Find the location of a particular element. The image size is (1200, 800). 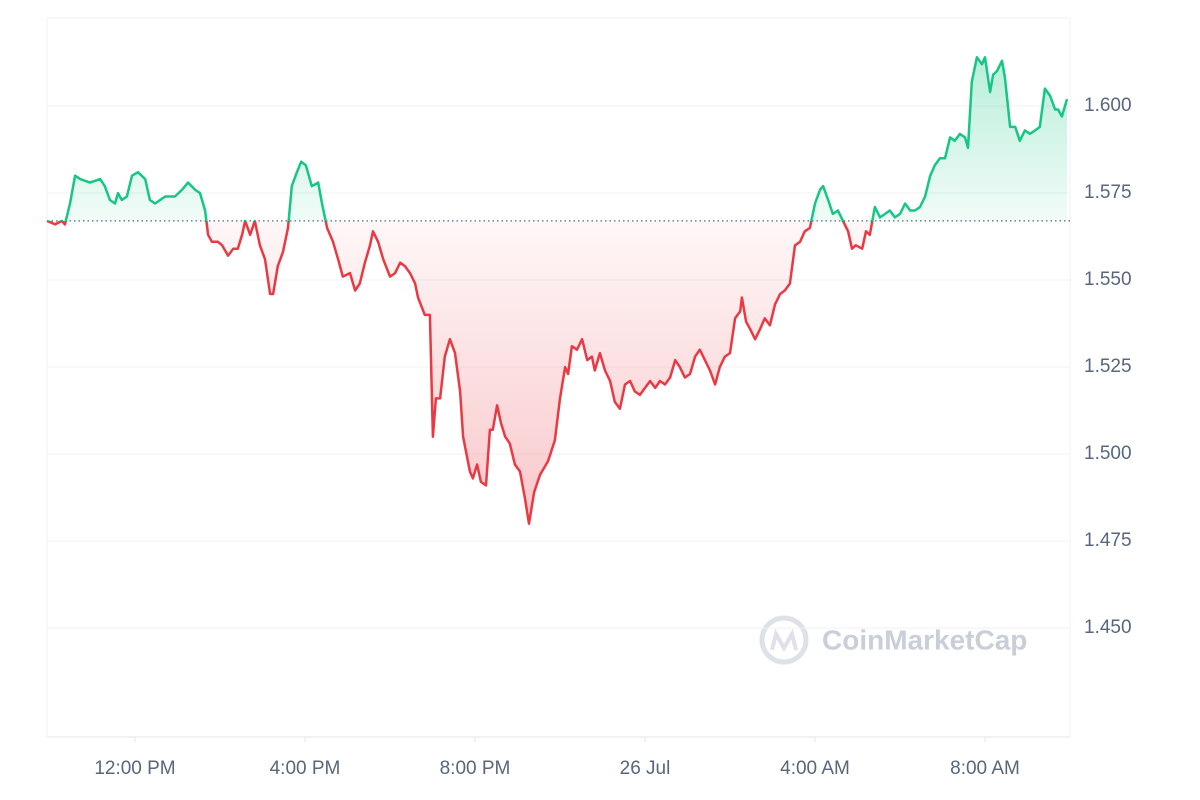

watermark: CoinMarketCap is located at coordinates (924, 639).